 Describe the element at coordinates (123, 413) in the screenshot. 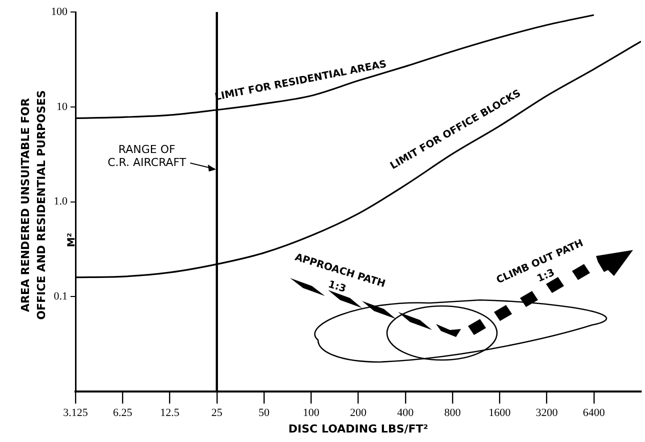

I see `x-tick-label: 6.25` at that location.